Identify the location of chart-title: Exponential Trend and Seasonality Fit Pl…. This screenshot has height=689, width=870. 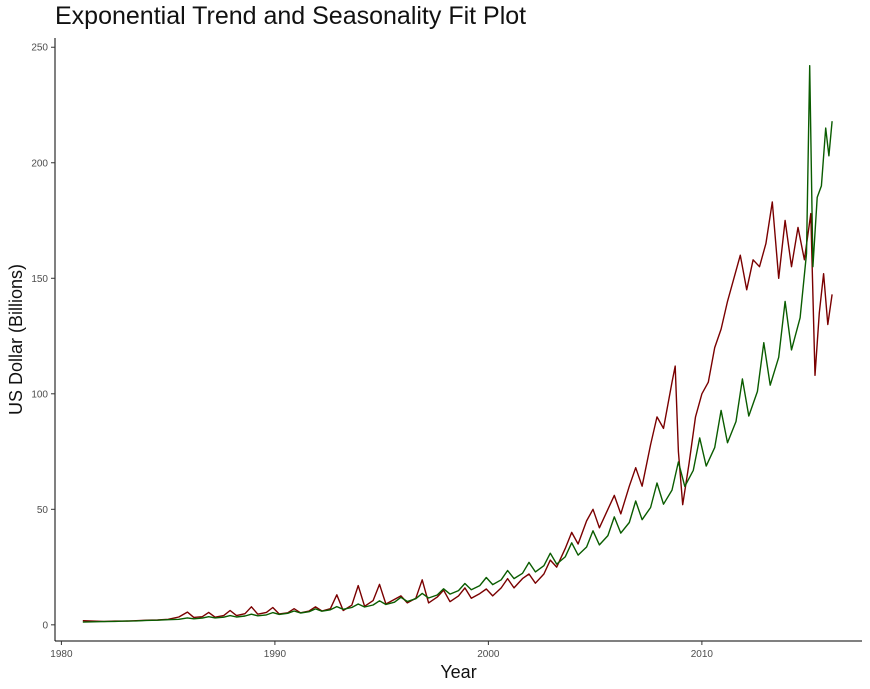
(291, 16).